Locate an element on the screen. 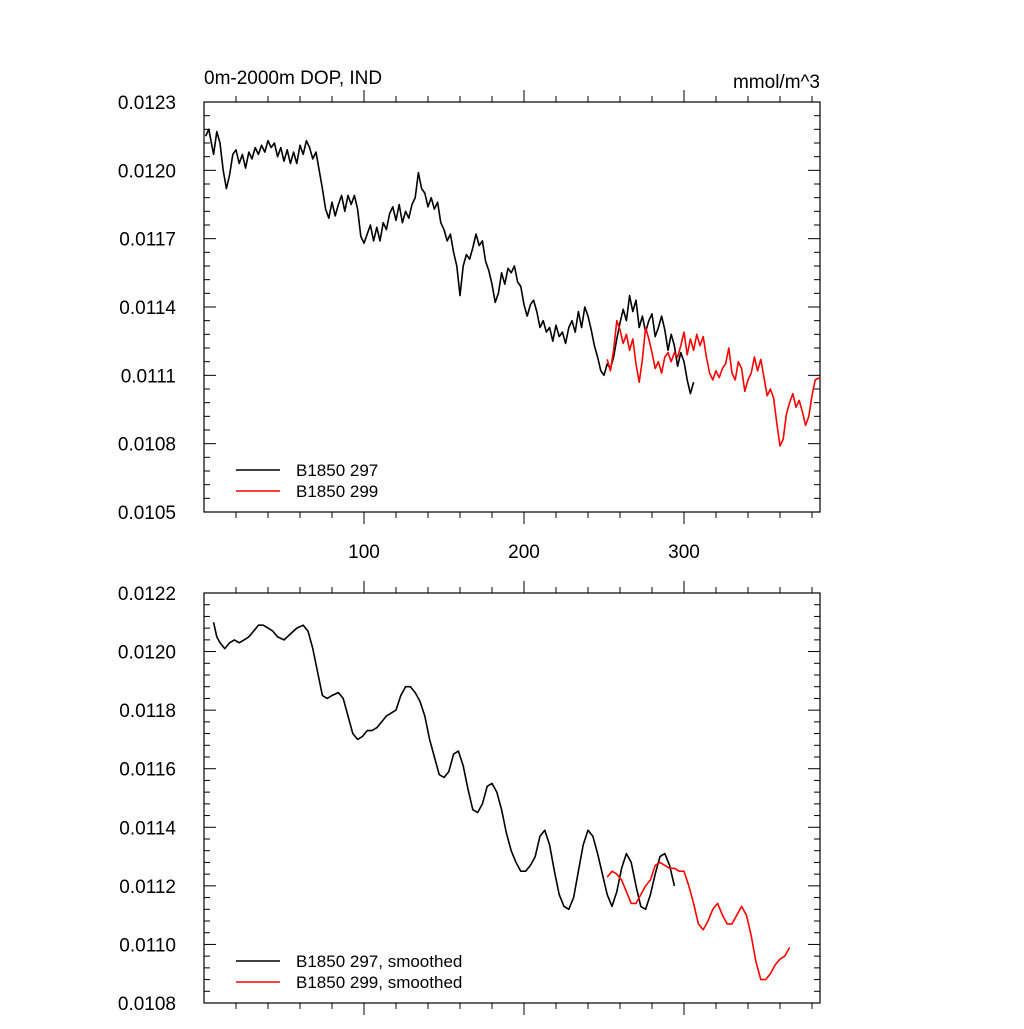 This screenshot has height=1029, width=1024. x-tick-label: 200 is located at coordinates (524, 552).